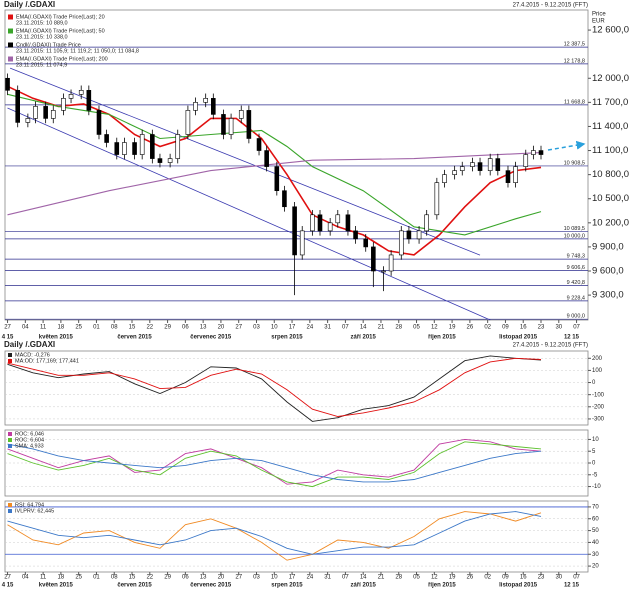  Describe the element at coordinates (41, 65) in the screenshot. I see `legend-value: 23.11.2015: 11 074,9` at that location.